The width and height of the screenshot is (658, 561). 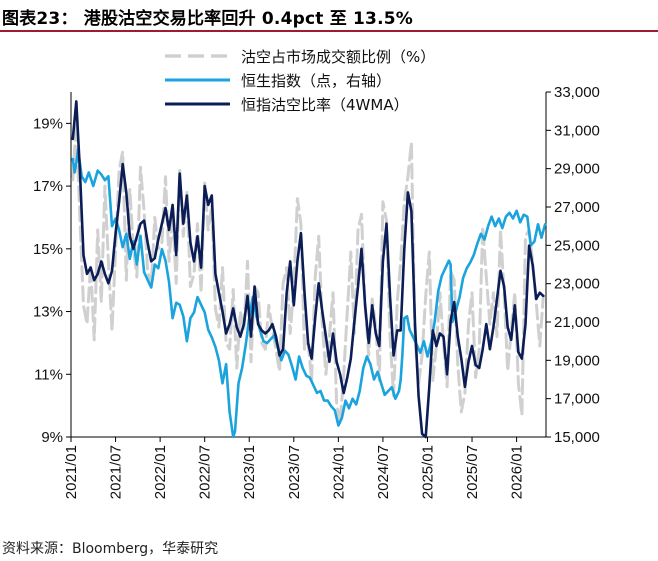 What do you see at coordinates (517, 472) in the screenshot?
I see `x-tick-label: 2026/01` at bounding box center [517, 472].